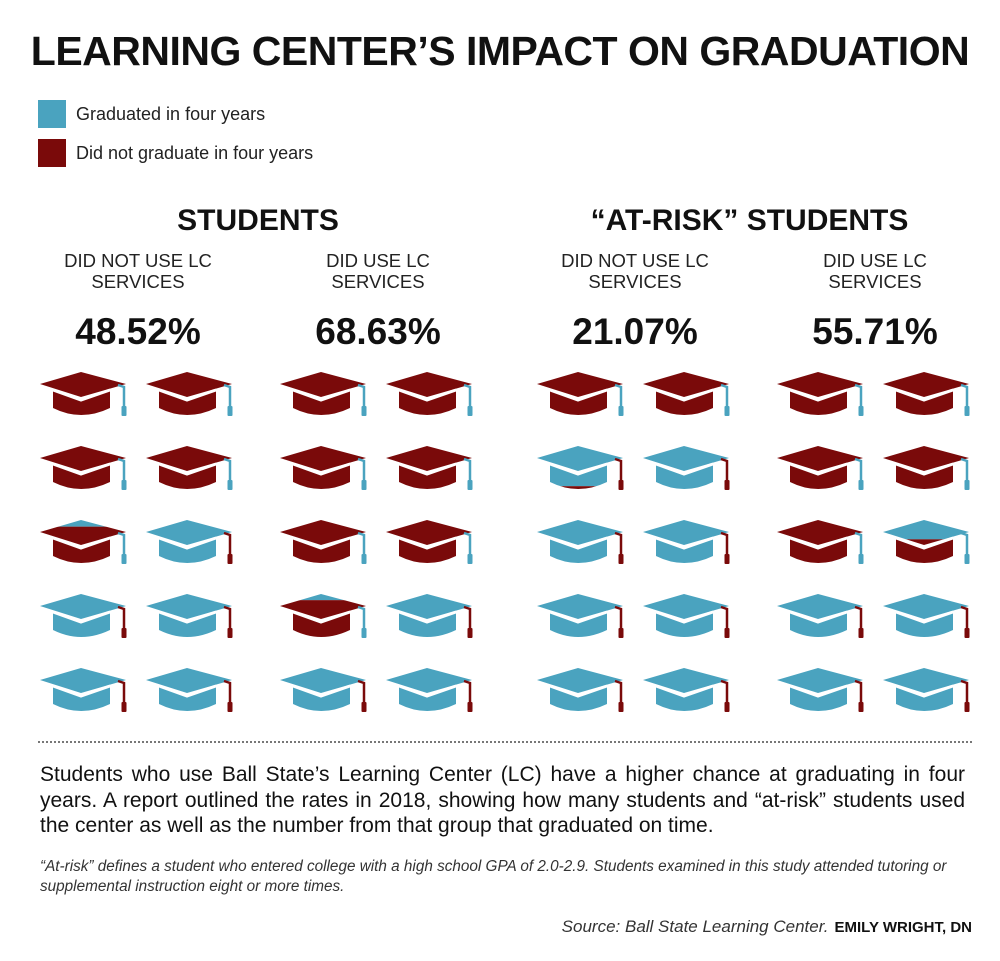  What do you see at coordinates (258, 220) in the screenshot?
I see `group-title-students: STUDENTS` at bounding box center [258, 220].